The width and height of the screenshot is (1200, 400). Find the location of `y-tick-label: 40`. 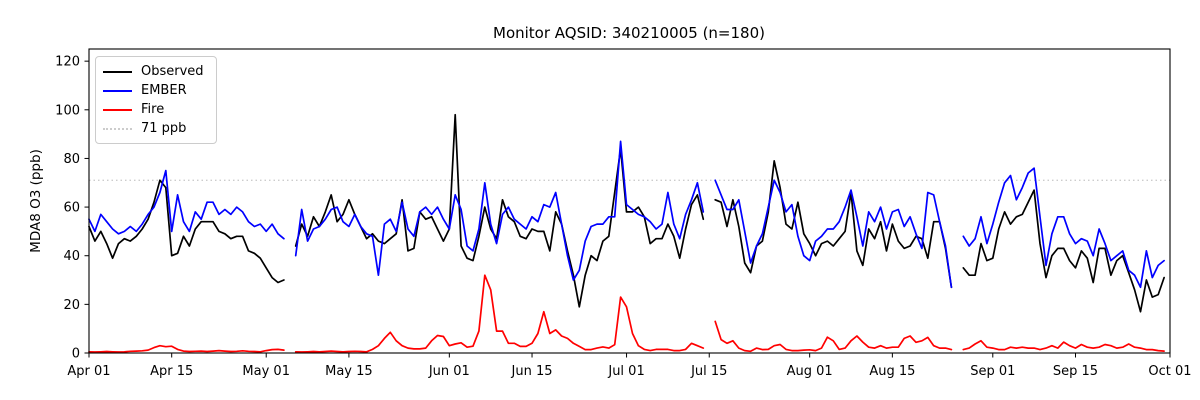

y-tick-label: 40 is located at coordinates (71, 256).